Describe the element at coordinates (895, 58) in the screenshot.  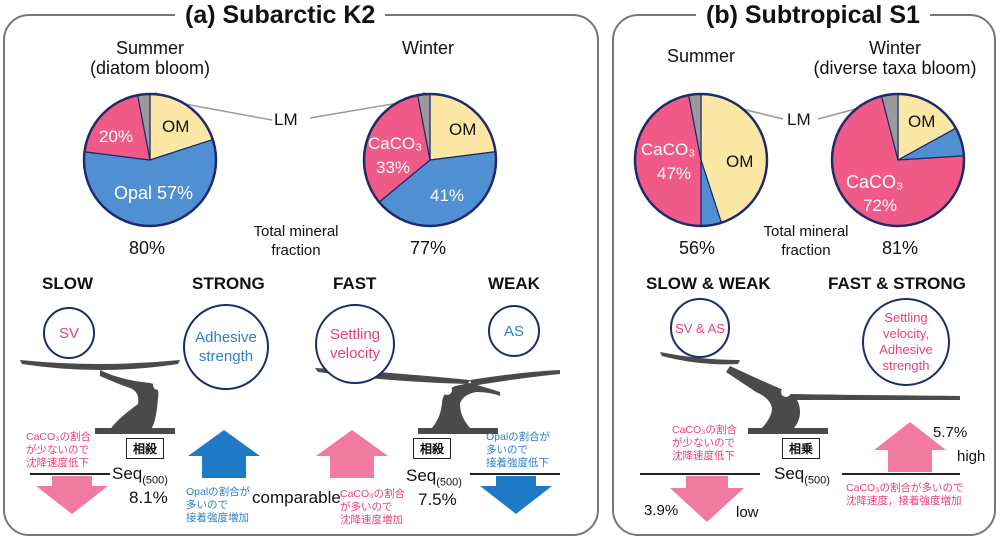
I see `winter-b-title: Winter (diverse taxa bloom)` at that location.